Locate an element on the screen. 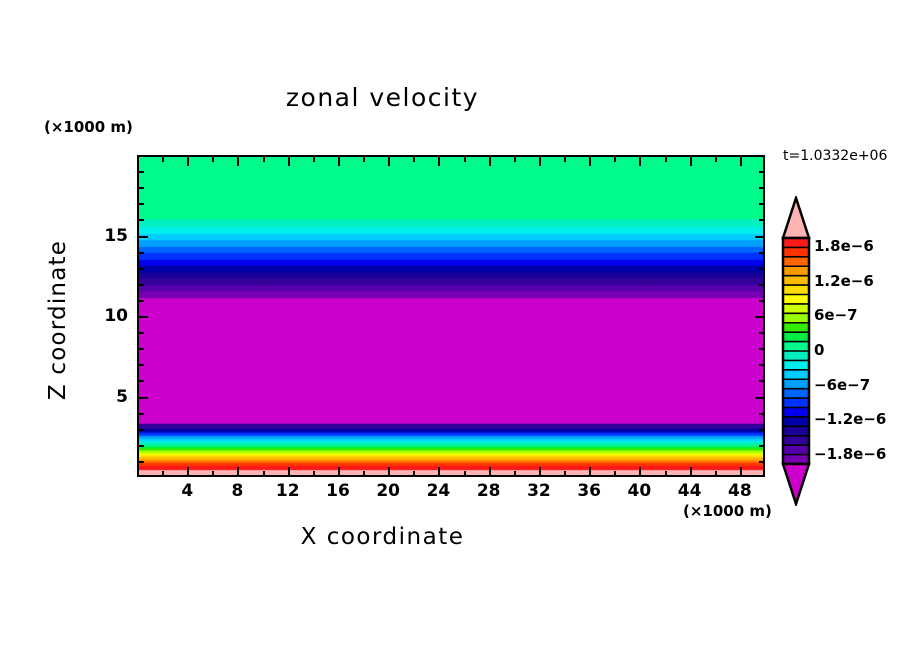  x-axis-unit-label: (×1000 m) is located at coordinates (727, 511).